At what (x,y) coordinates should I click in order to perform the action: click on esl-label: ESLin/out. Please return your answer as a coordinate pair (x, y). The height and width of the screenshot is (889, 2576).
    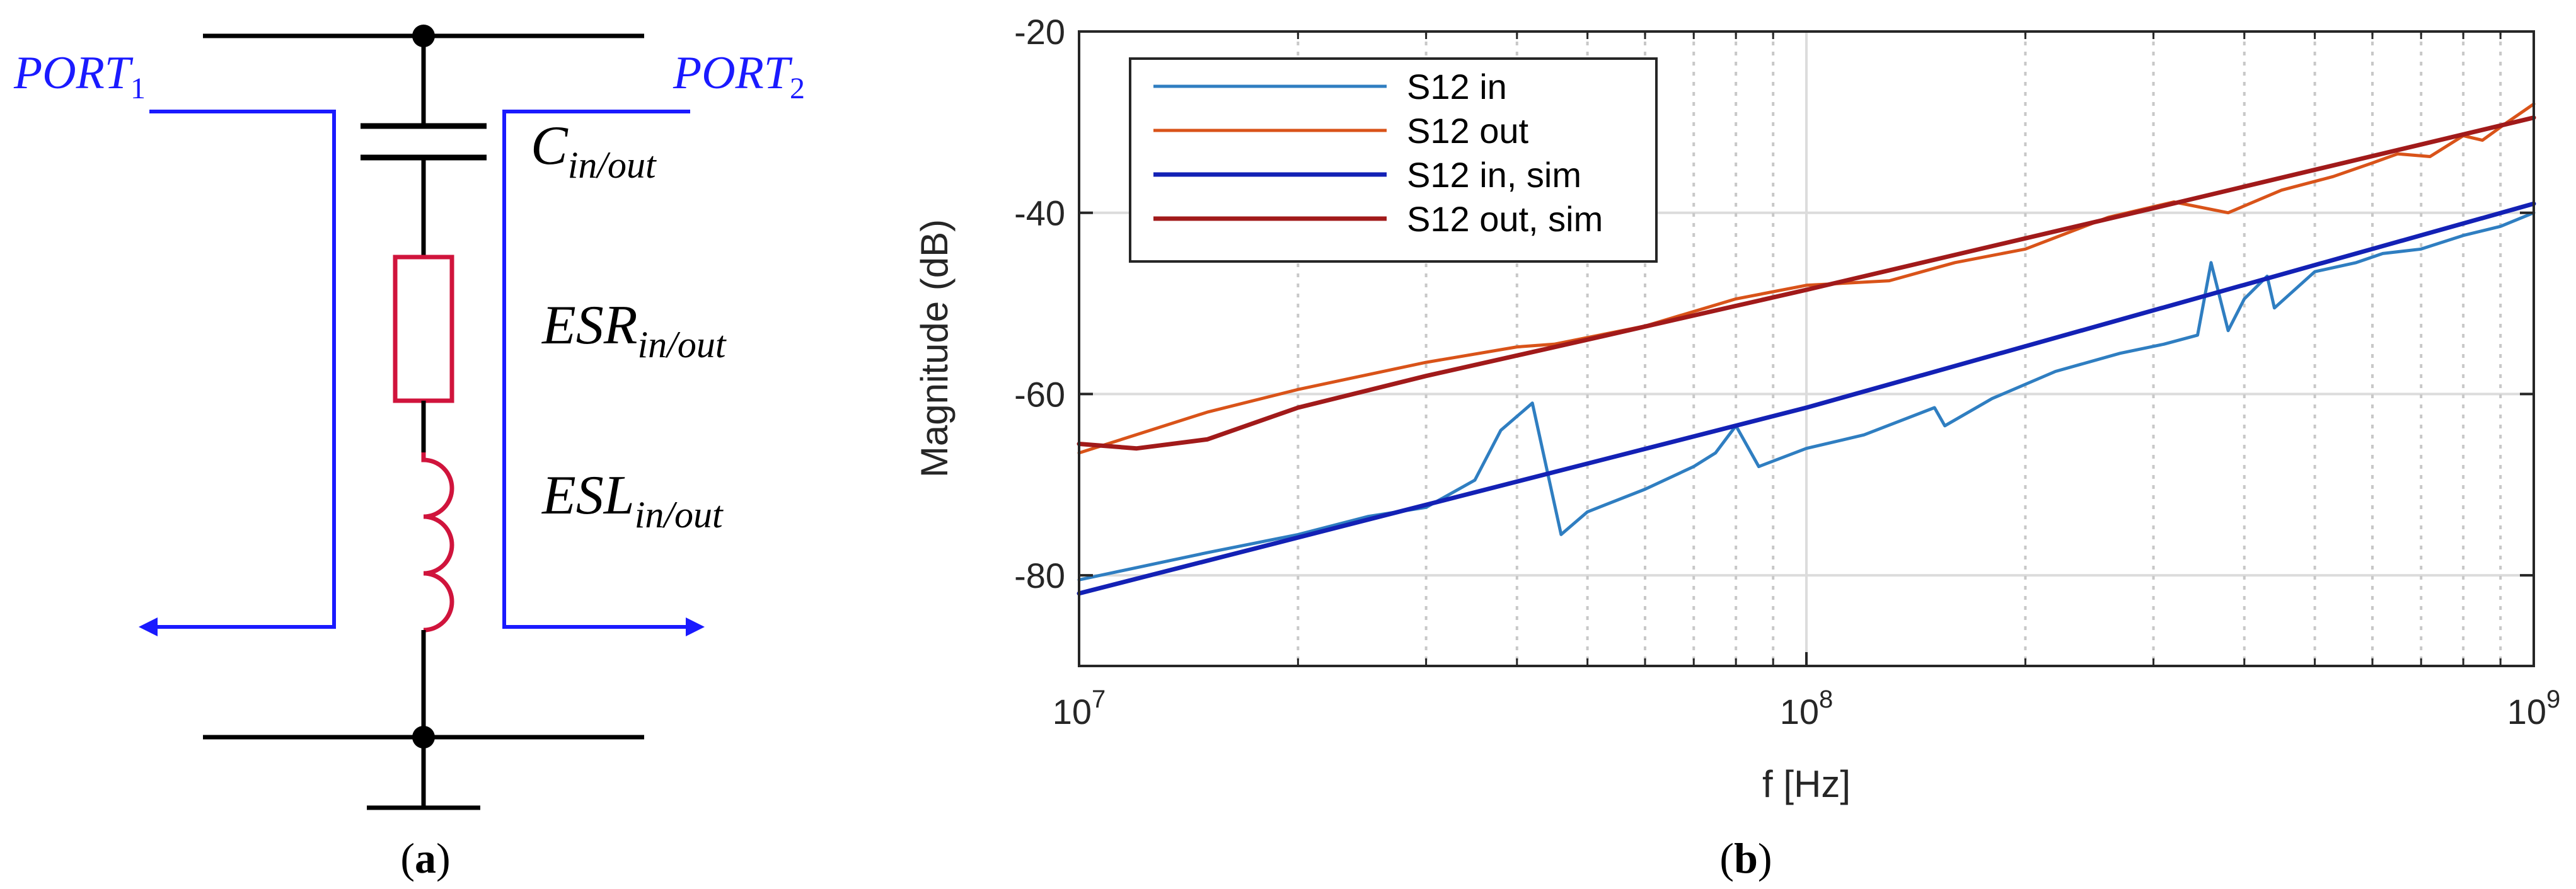
    Looking at the image, I should click on (632, 500).